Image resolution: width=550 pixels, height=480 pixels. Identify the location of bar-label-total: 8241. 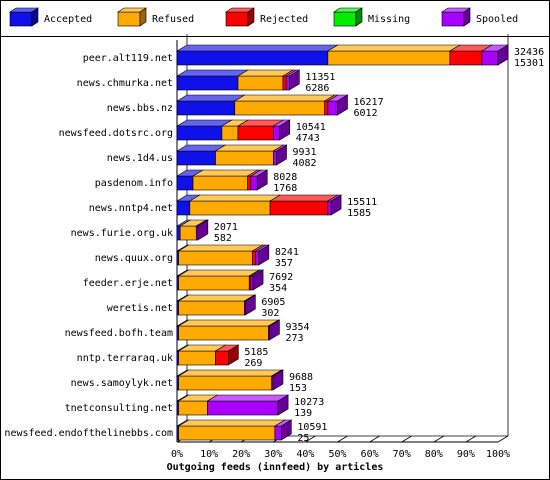
(287, 252).